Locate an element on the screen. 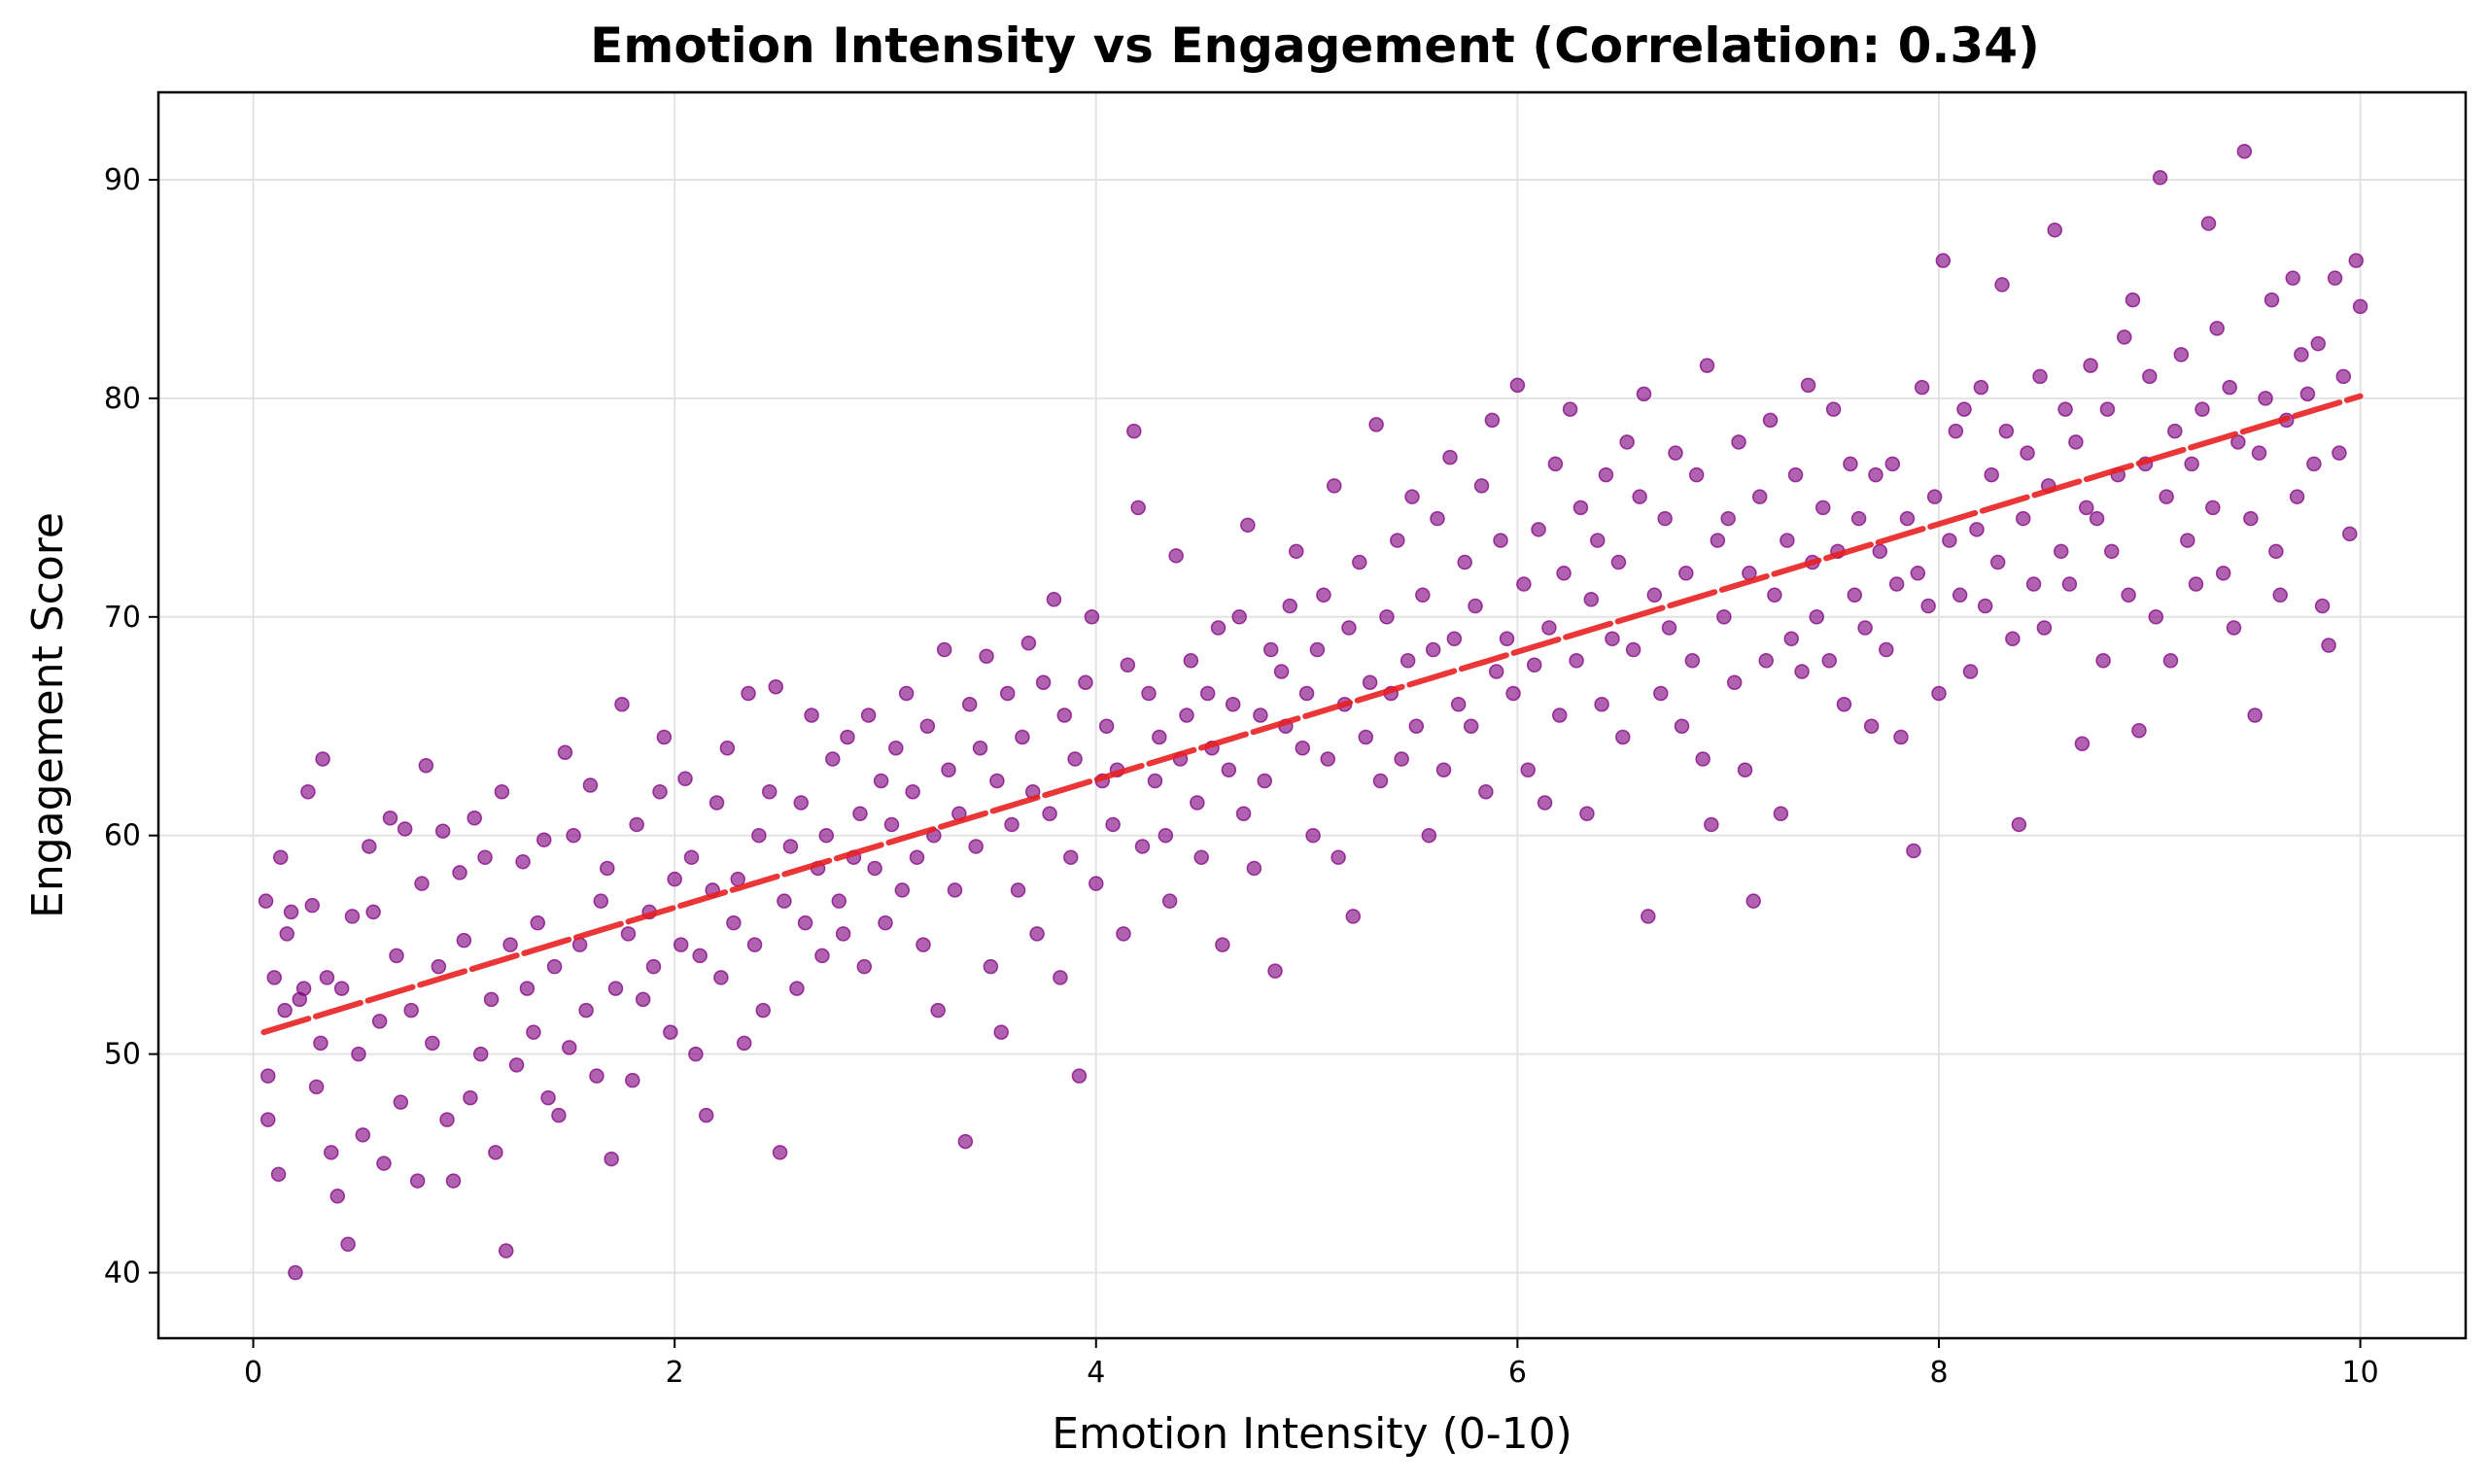 The width and height of the screenshot is (2488, 1484). x-tick-label: 0 is located at coordinates (253, 1373).